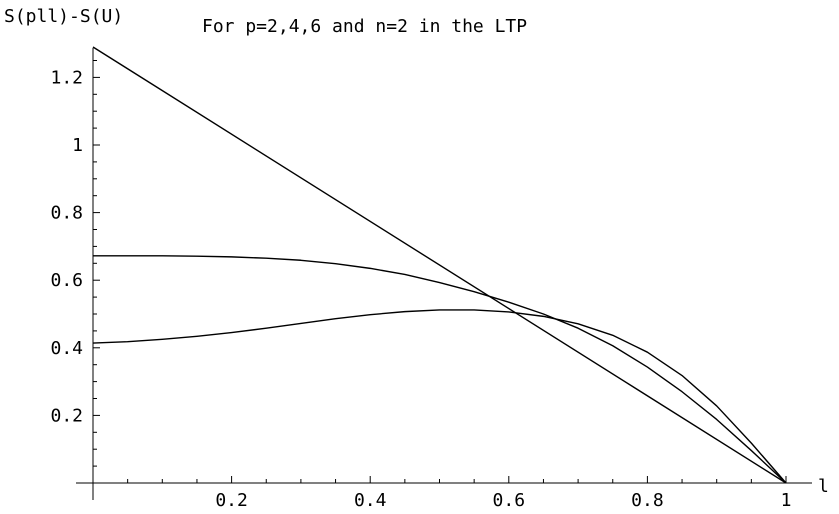 This screenshot has width=839, height=514. Describe the element at coordinates (647, 500) in the screenshot. I see `x-tick-label: 0.8` at that location.